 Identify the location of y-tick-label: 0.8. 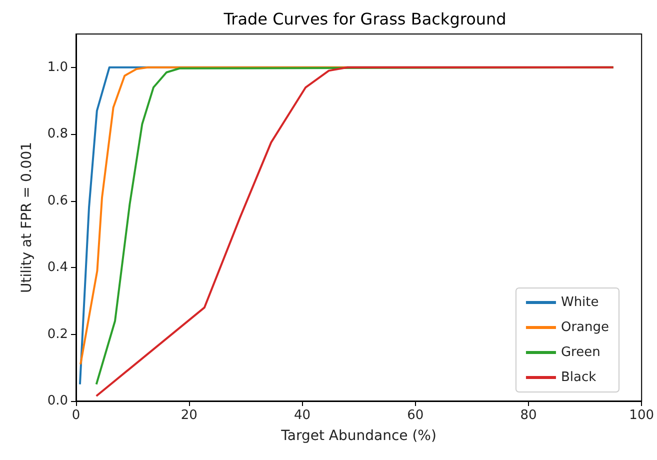
(57, 134).